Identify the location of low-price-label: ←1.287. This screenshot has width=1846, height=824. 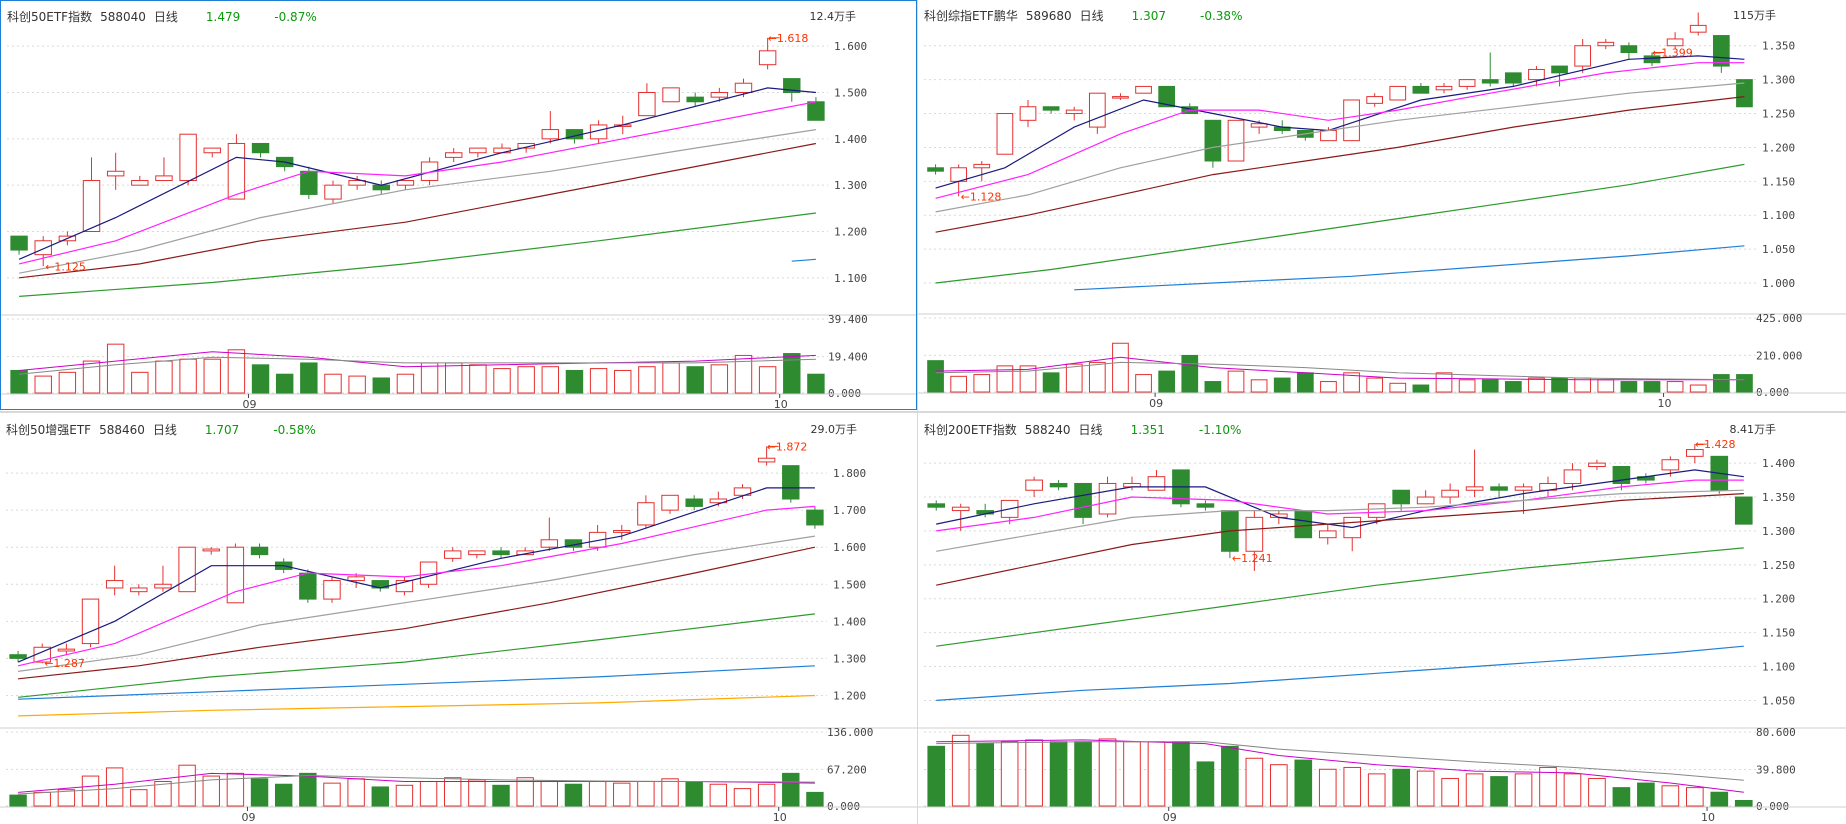
(64, 663).